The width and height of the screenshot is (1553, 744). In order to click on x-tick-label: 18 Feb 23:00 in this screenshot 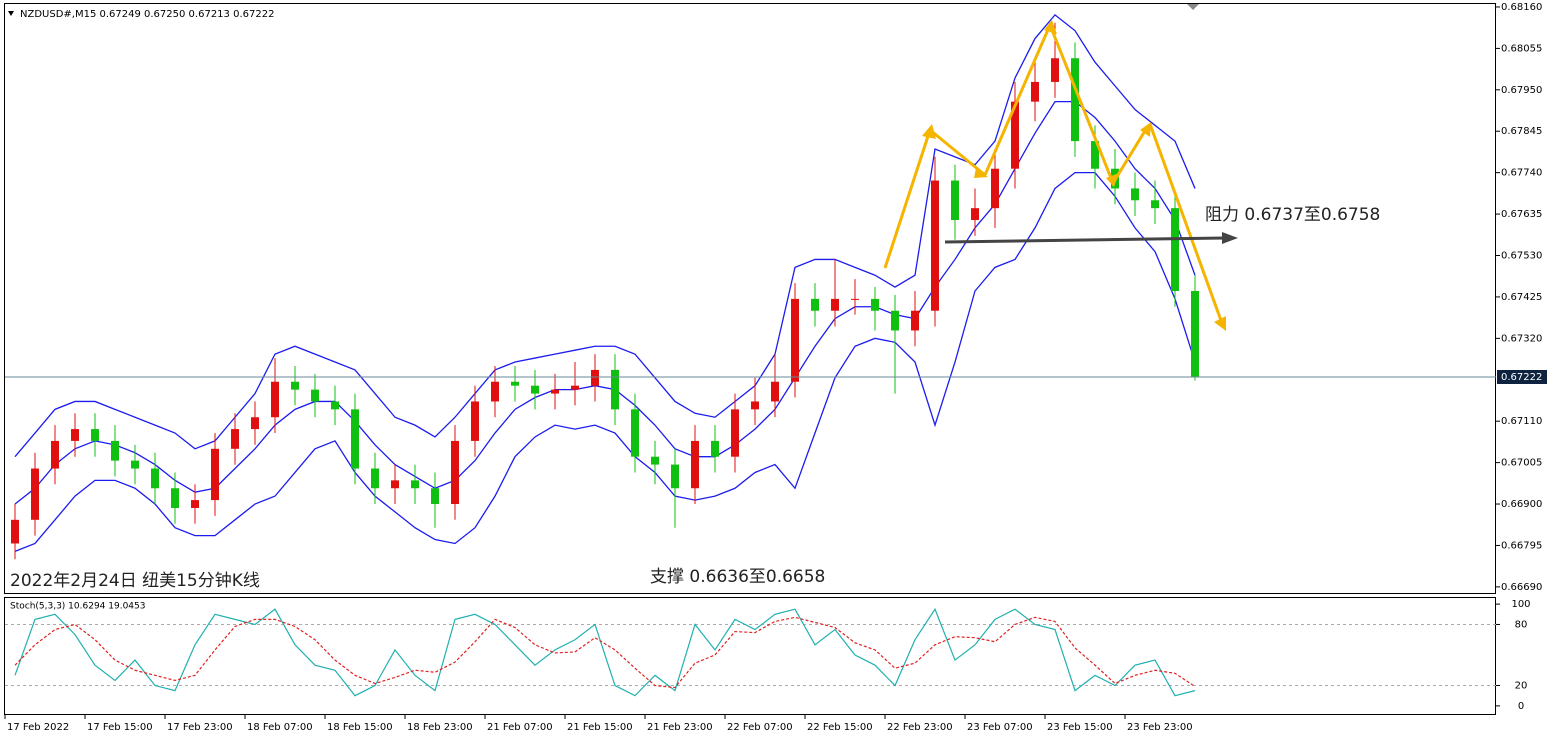, I will do `click(440, 727)`.